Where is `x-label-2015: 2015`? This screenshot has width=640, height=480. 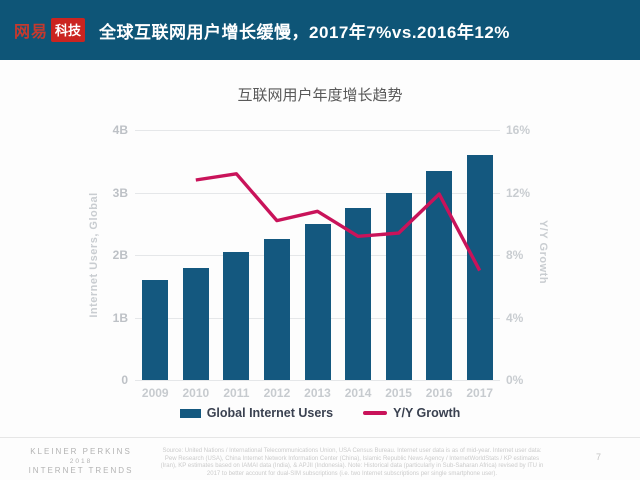
x-label-2015: 2015 is located at coordinates (398, 393).